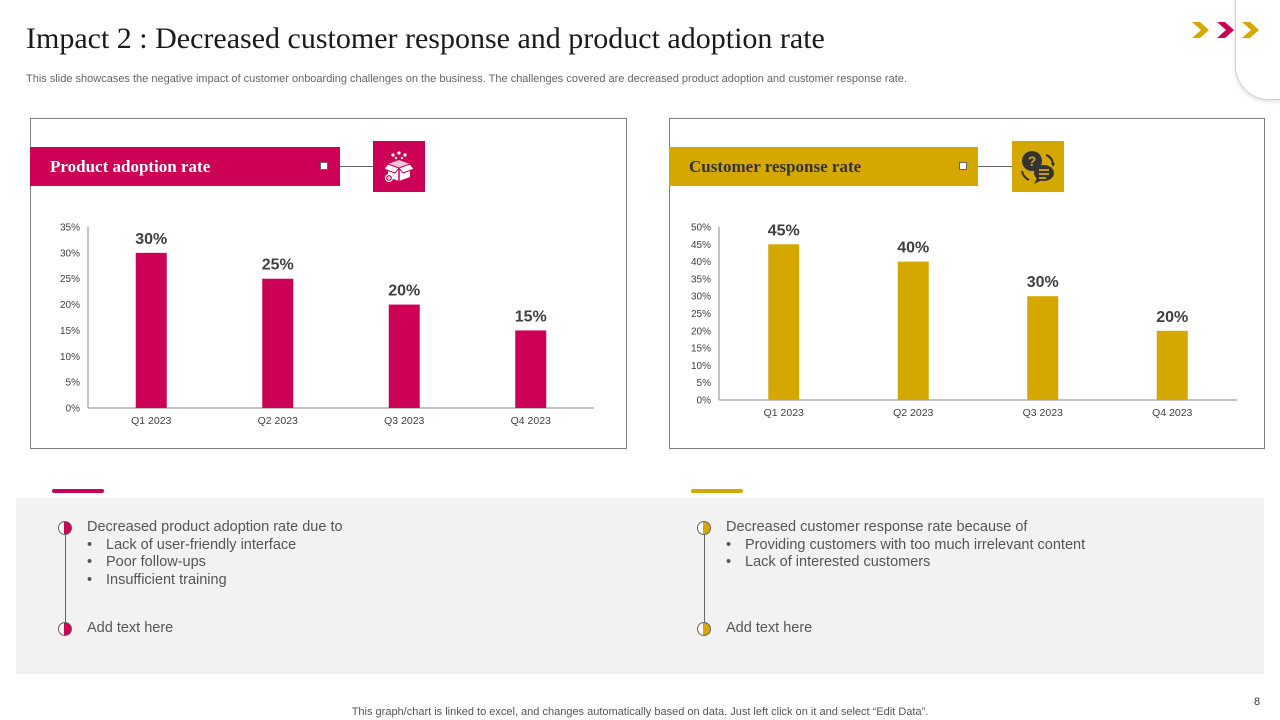 This screenshot has width=1280, height=720. I want to click on question-chat-icon: ?, so click(1038, 167).